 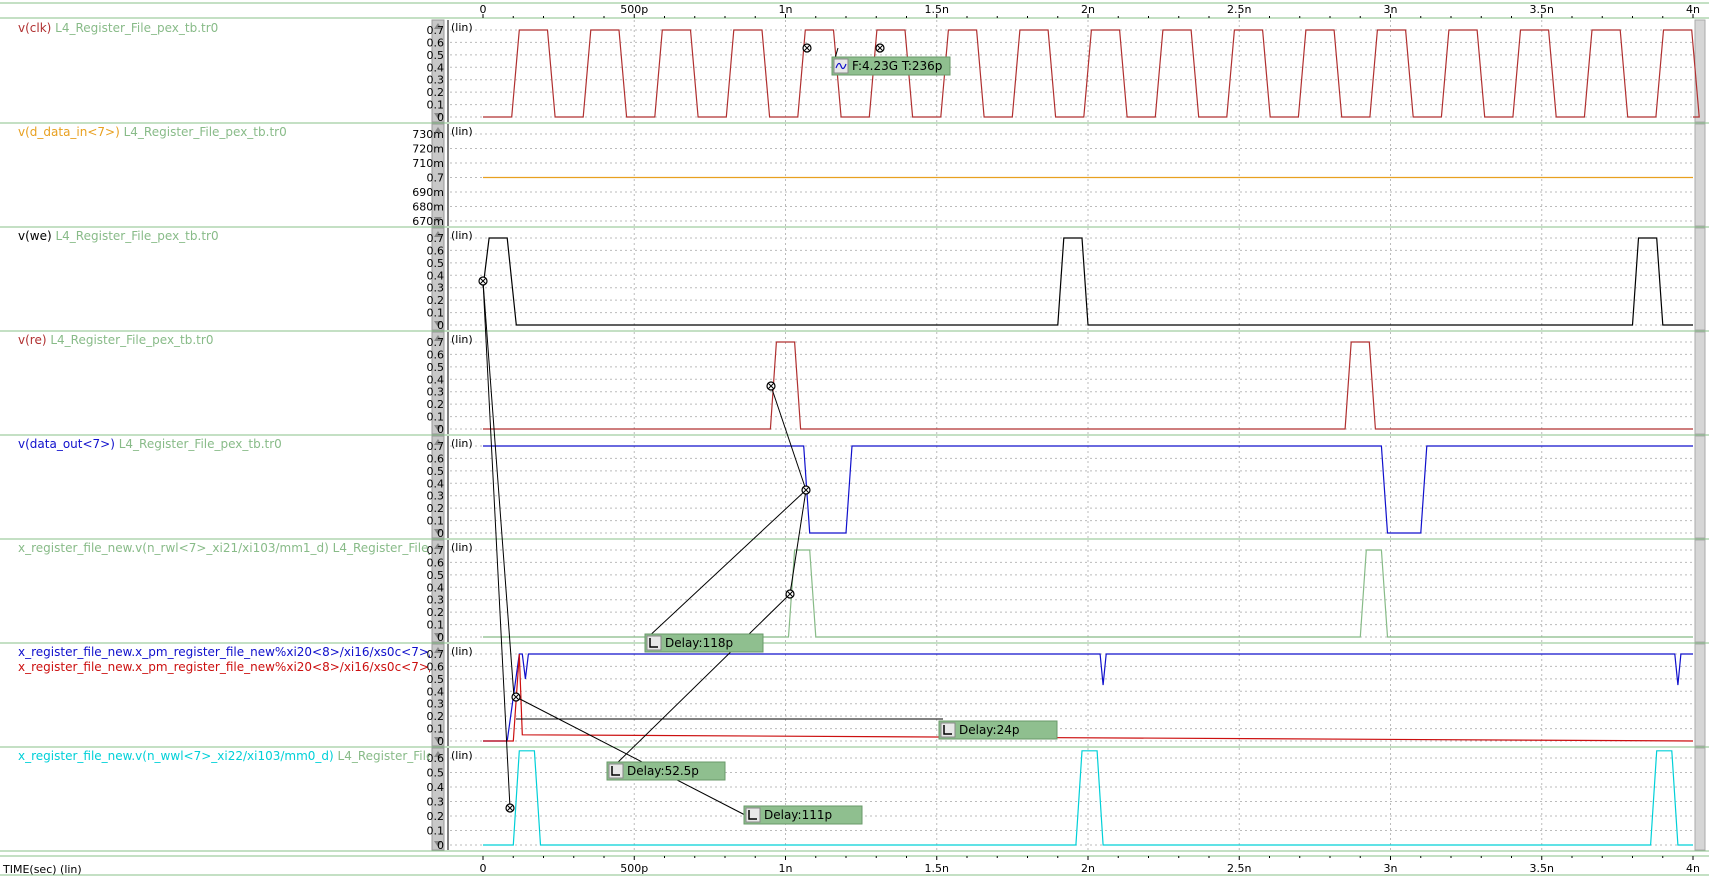 What do you see at coordinates (32, 340) in the screenshot?
I see `signal-name: v(re)` at bounding box center [32, 340].